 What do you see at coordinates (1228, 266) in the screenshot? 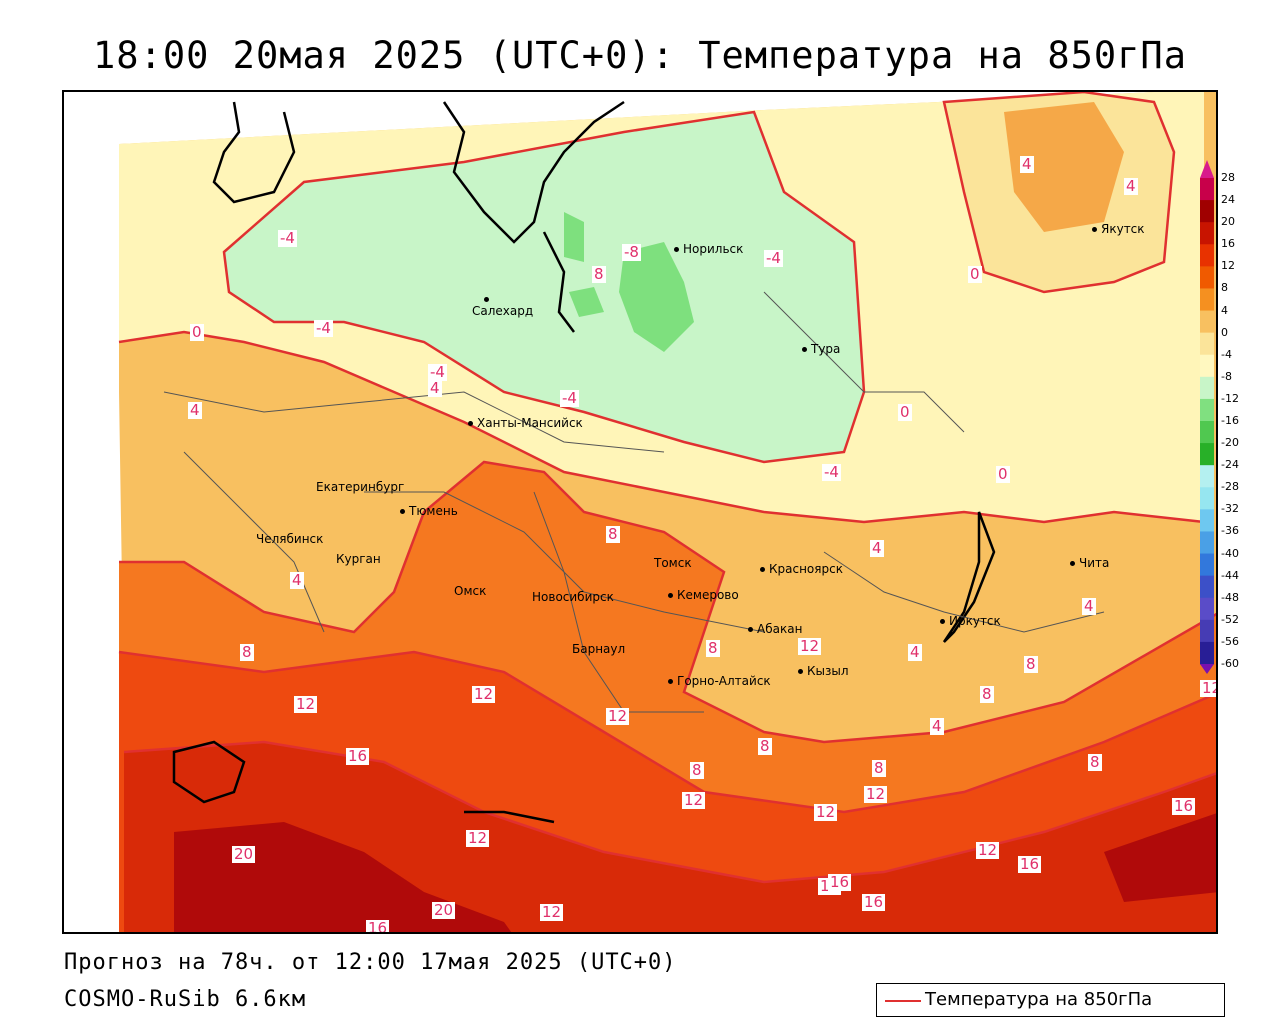
I see `colorbar-tick-label: 12` at bounding box center [1228, 266].